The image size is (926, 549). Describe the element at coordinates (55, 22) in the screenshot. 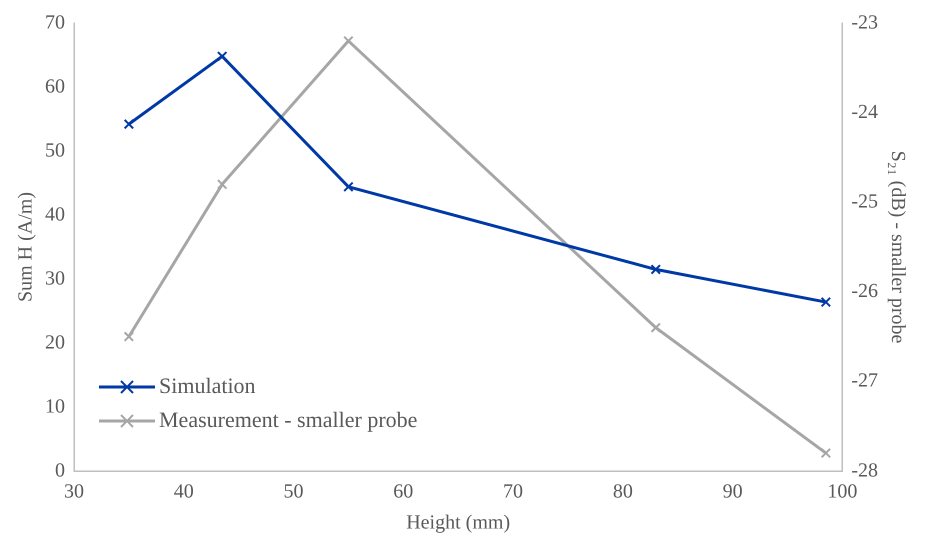

I see `y-tick-label: 70` at that location.